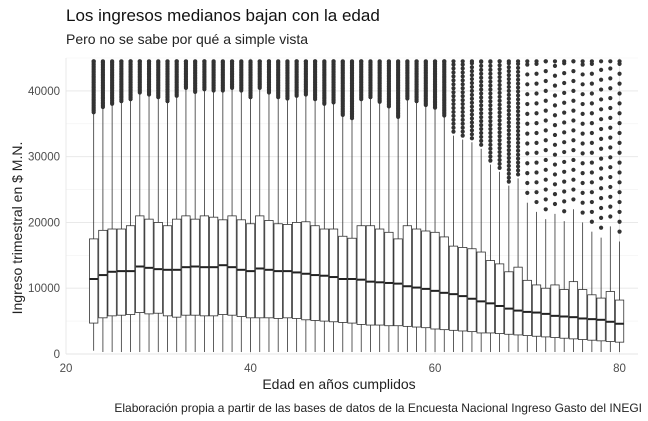  I want to click on y-tick-label: 0, so click(57, 355).